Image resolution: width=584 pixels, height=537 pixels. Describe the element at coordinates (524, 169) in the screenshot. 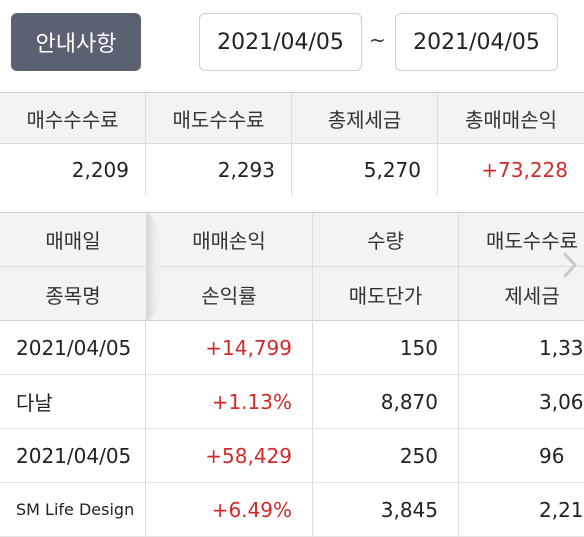

I see `summary-total-profit: +73,228` at that location.